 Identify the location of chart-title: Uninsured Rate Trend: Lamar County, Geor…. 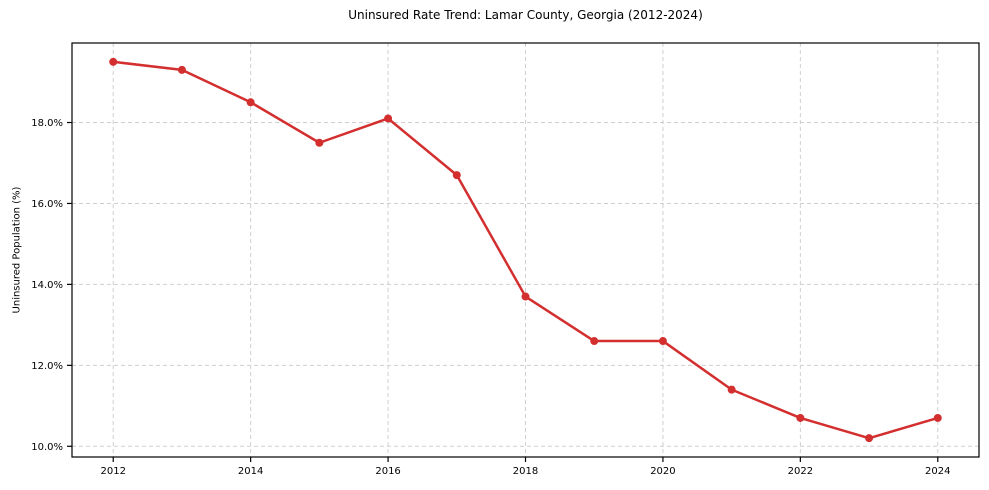
(525, 15).